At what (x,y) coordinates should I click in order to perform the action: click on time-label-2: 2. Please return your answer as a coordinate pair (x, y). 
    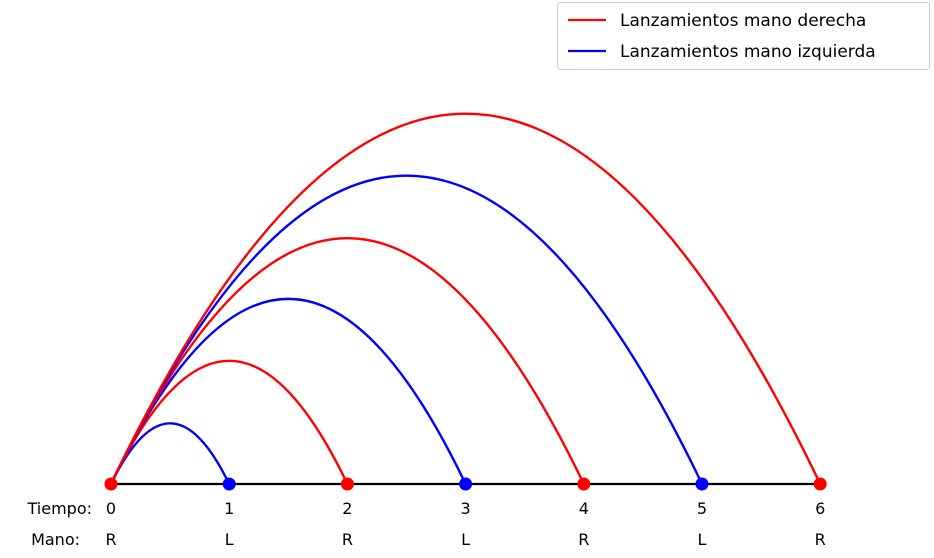
    Looking at the image, I should click on (347, 508).